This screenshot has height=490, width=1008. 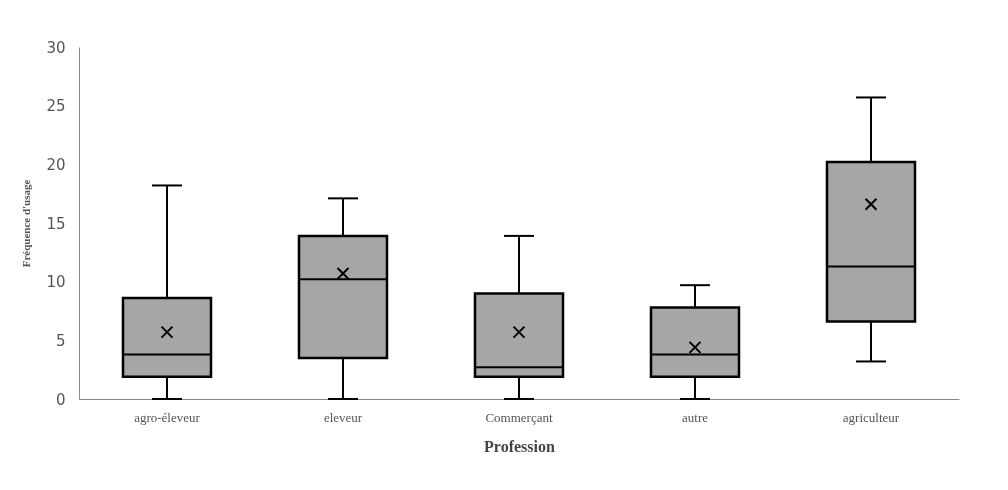 I want to click on y-axis-title: Fréquence d'usage, so click(x=26, y=223).